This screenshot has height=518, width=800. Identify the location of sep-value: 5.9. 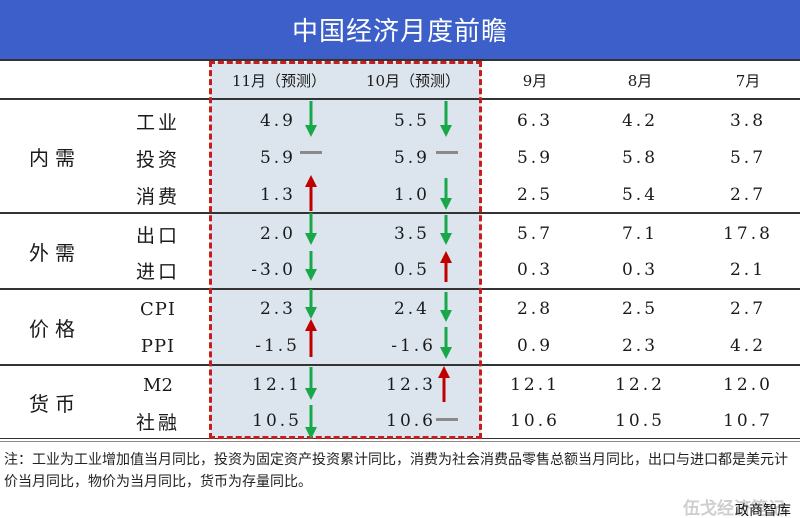
(535, 158).